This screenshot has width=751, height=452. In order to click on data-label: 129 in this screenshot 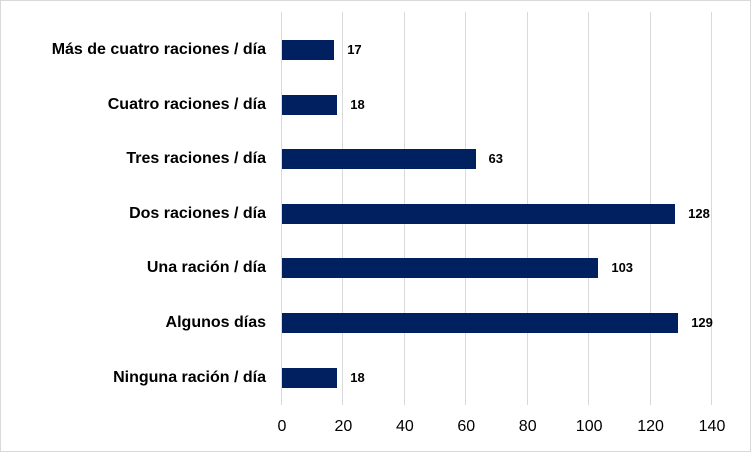, I will do `click(702, 322)`.